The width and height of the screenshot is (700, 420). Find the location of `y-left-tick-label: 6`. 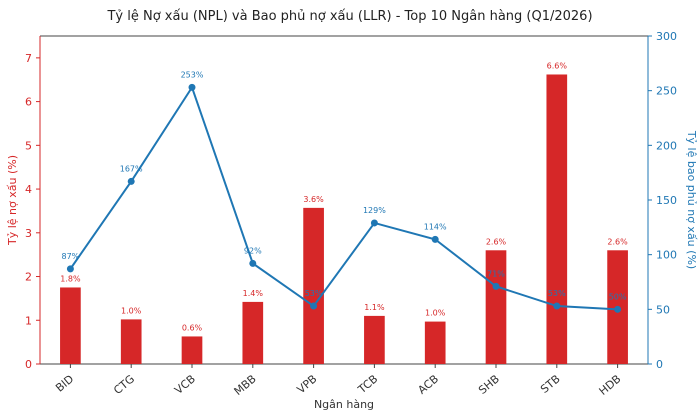

y-left-tick-label: 6 is located at coordinates (28, 102).